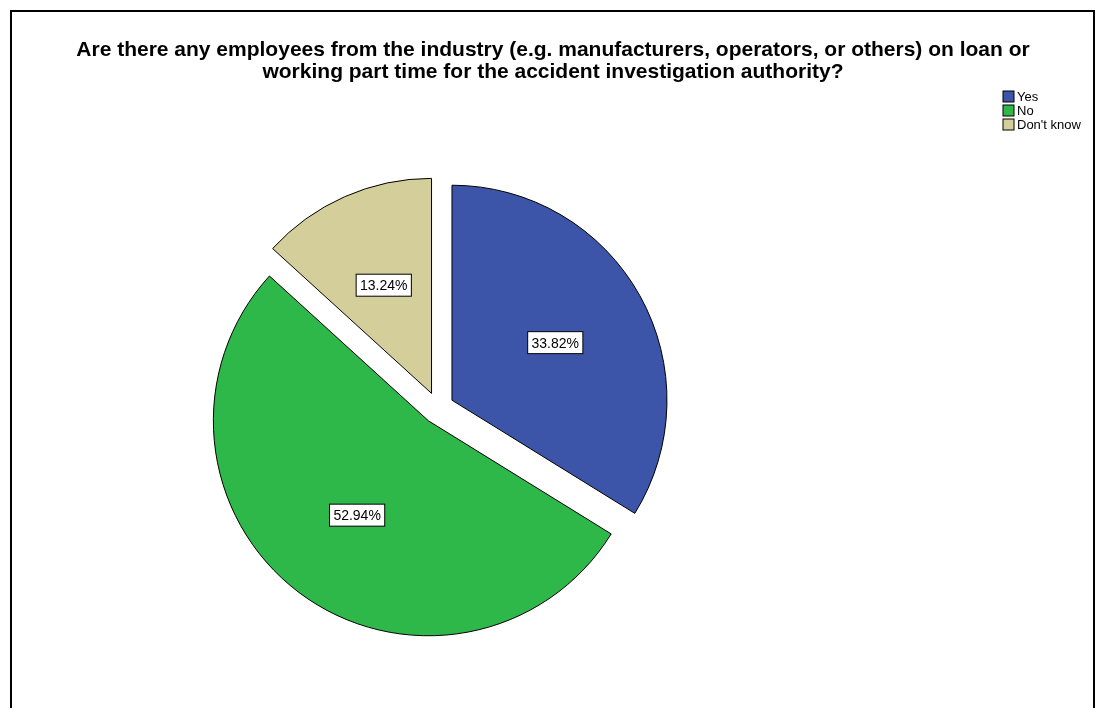  What do you see at coordinates (384, 285) in the screenshot?
I see `data-label: 13.24%` at bounding box center [384, 285].